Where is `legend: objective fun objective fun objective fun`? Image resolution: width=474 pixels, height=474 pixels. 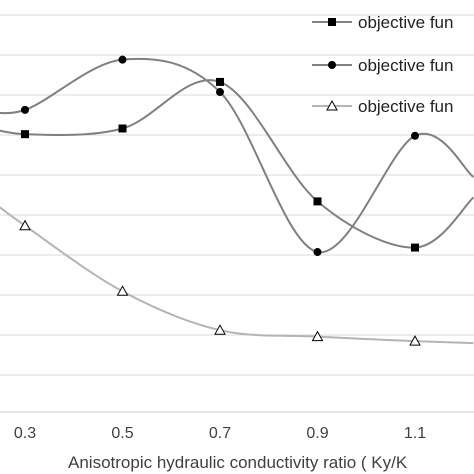 legend: objective fun objective fun objective fun is located at coordinates (382, 64).